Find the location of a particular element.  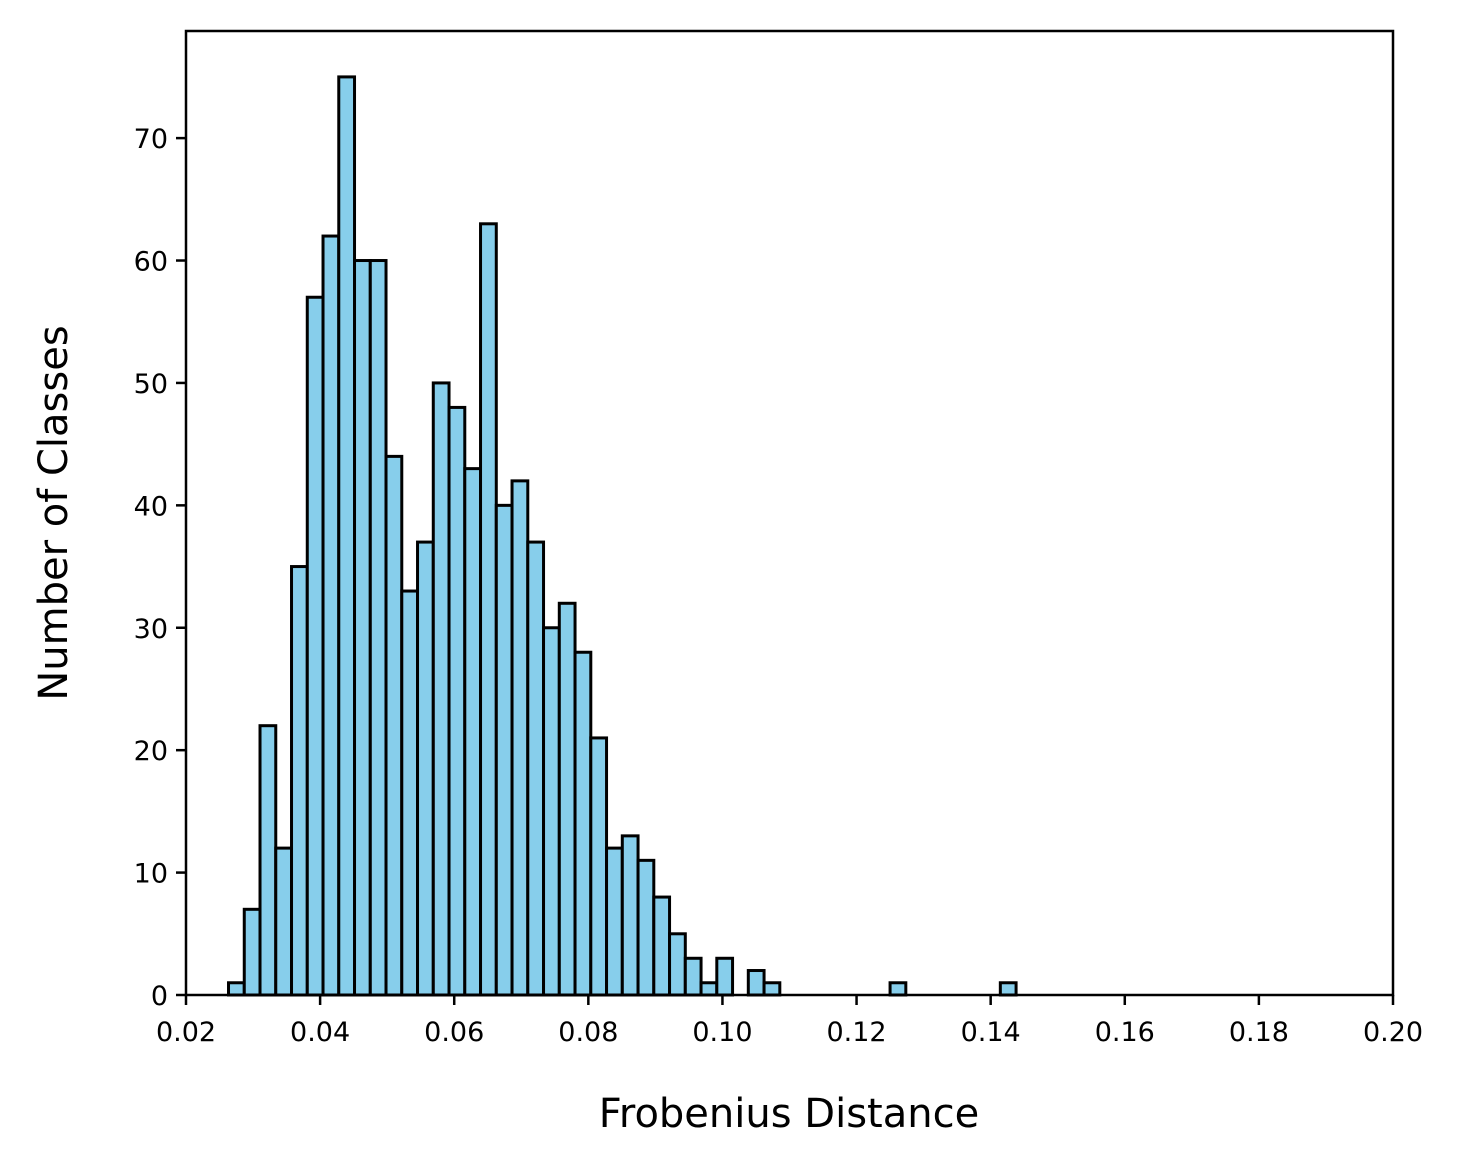

y-tick-label: 70 is located at coordinates (151, 139).